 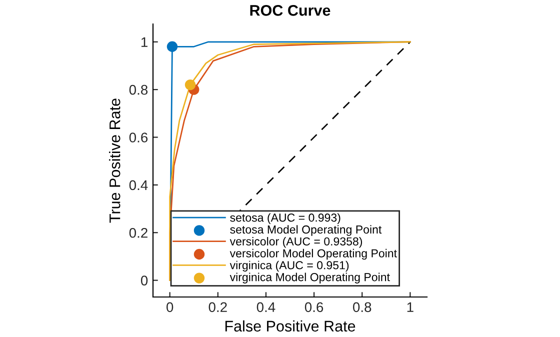 What do you see at coordinates (217, 307) in the screenshot?
I see `x-tick-label: 0.2` at bounding box center [217, 307].